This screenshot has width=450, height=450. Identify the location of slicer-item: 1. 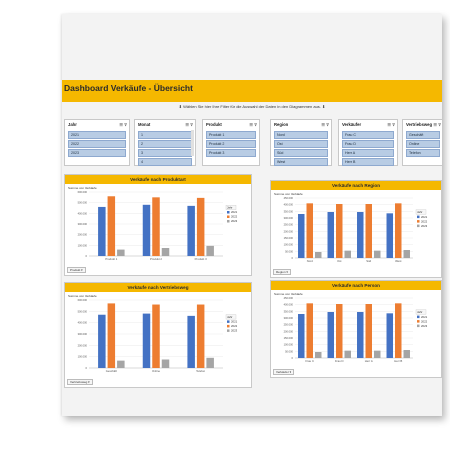
(165, 135).